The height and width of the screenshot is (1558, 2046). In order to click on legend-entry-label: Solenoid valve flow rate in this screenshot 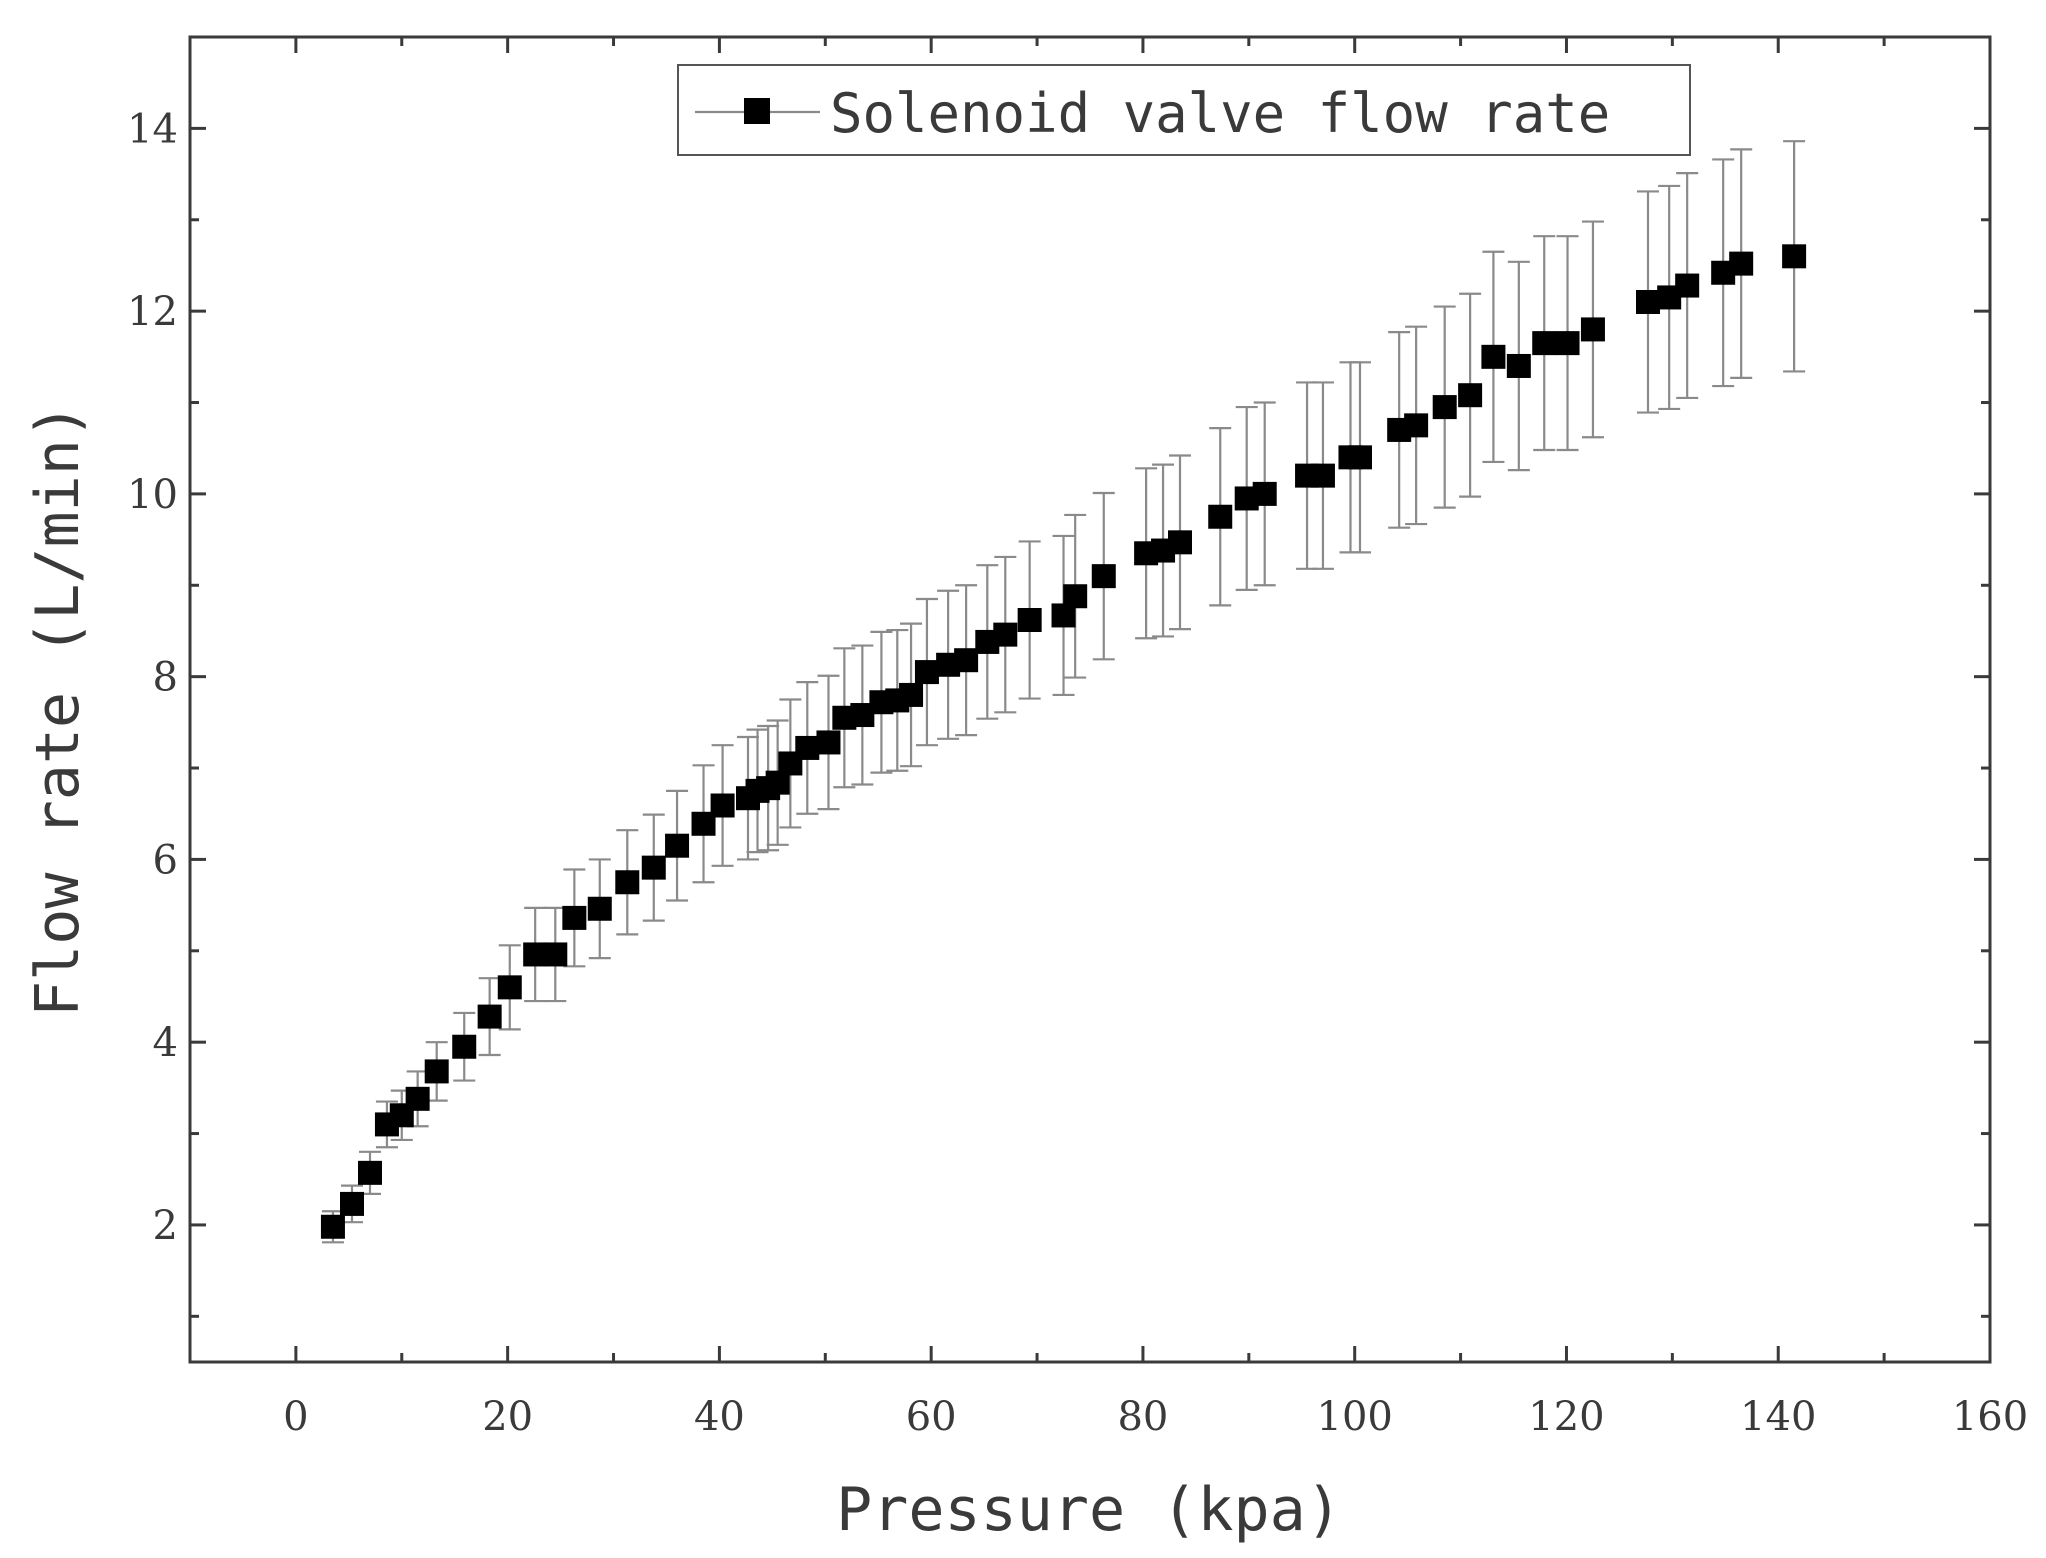, I will do `click(1220, 113)`.